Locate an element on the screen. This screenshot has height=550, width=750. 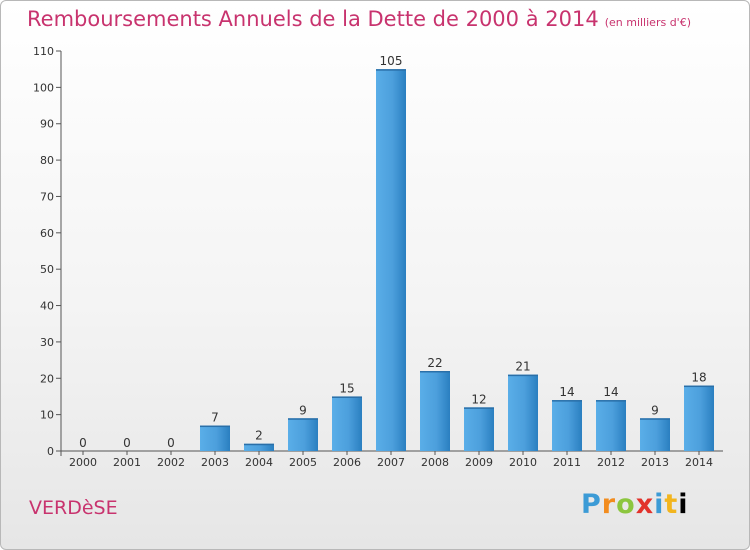
x-tick-label: 2010 is located at coordinates (523, 462).